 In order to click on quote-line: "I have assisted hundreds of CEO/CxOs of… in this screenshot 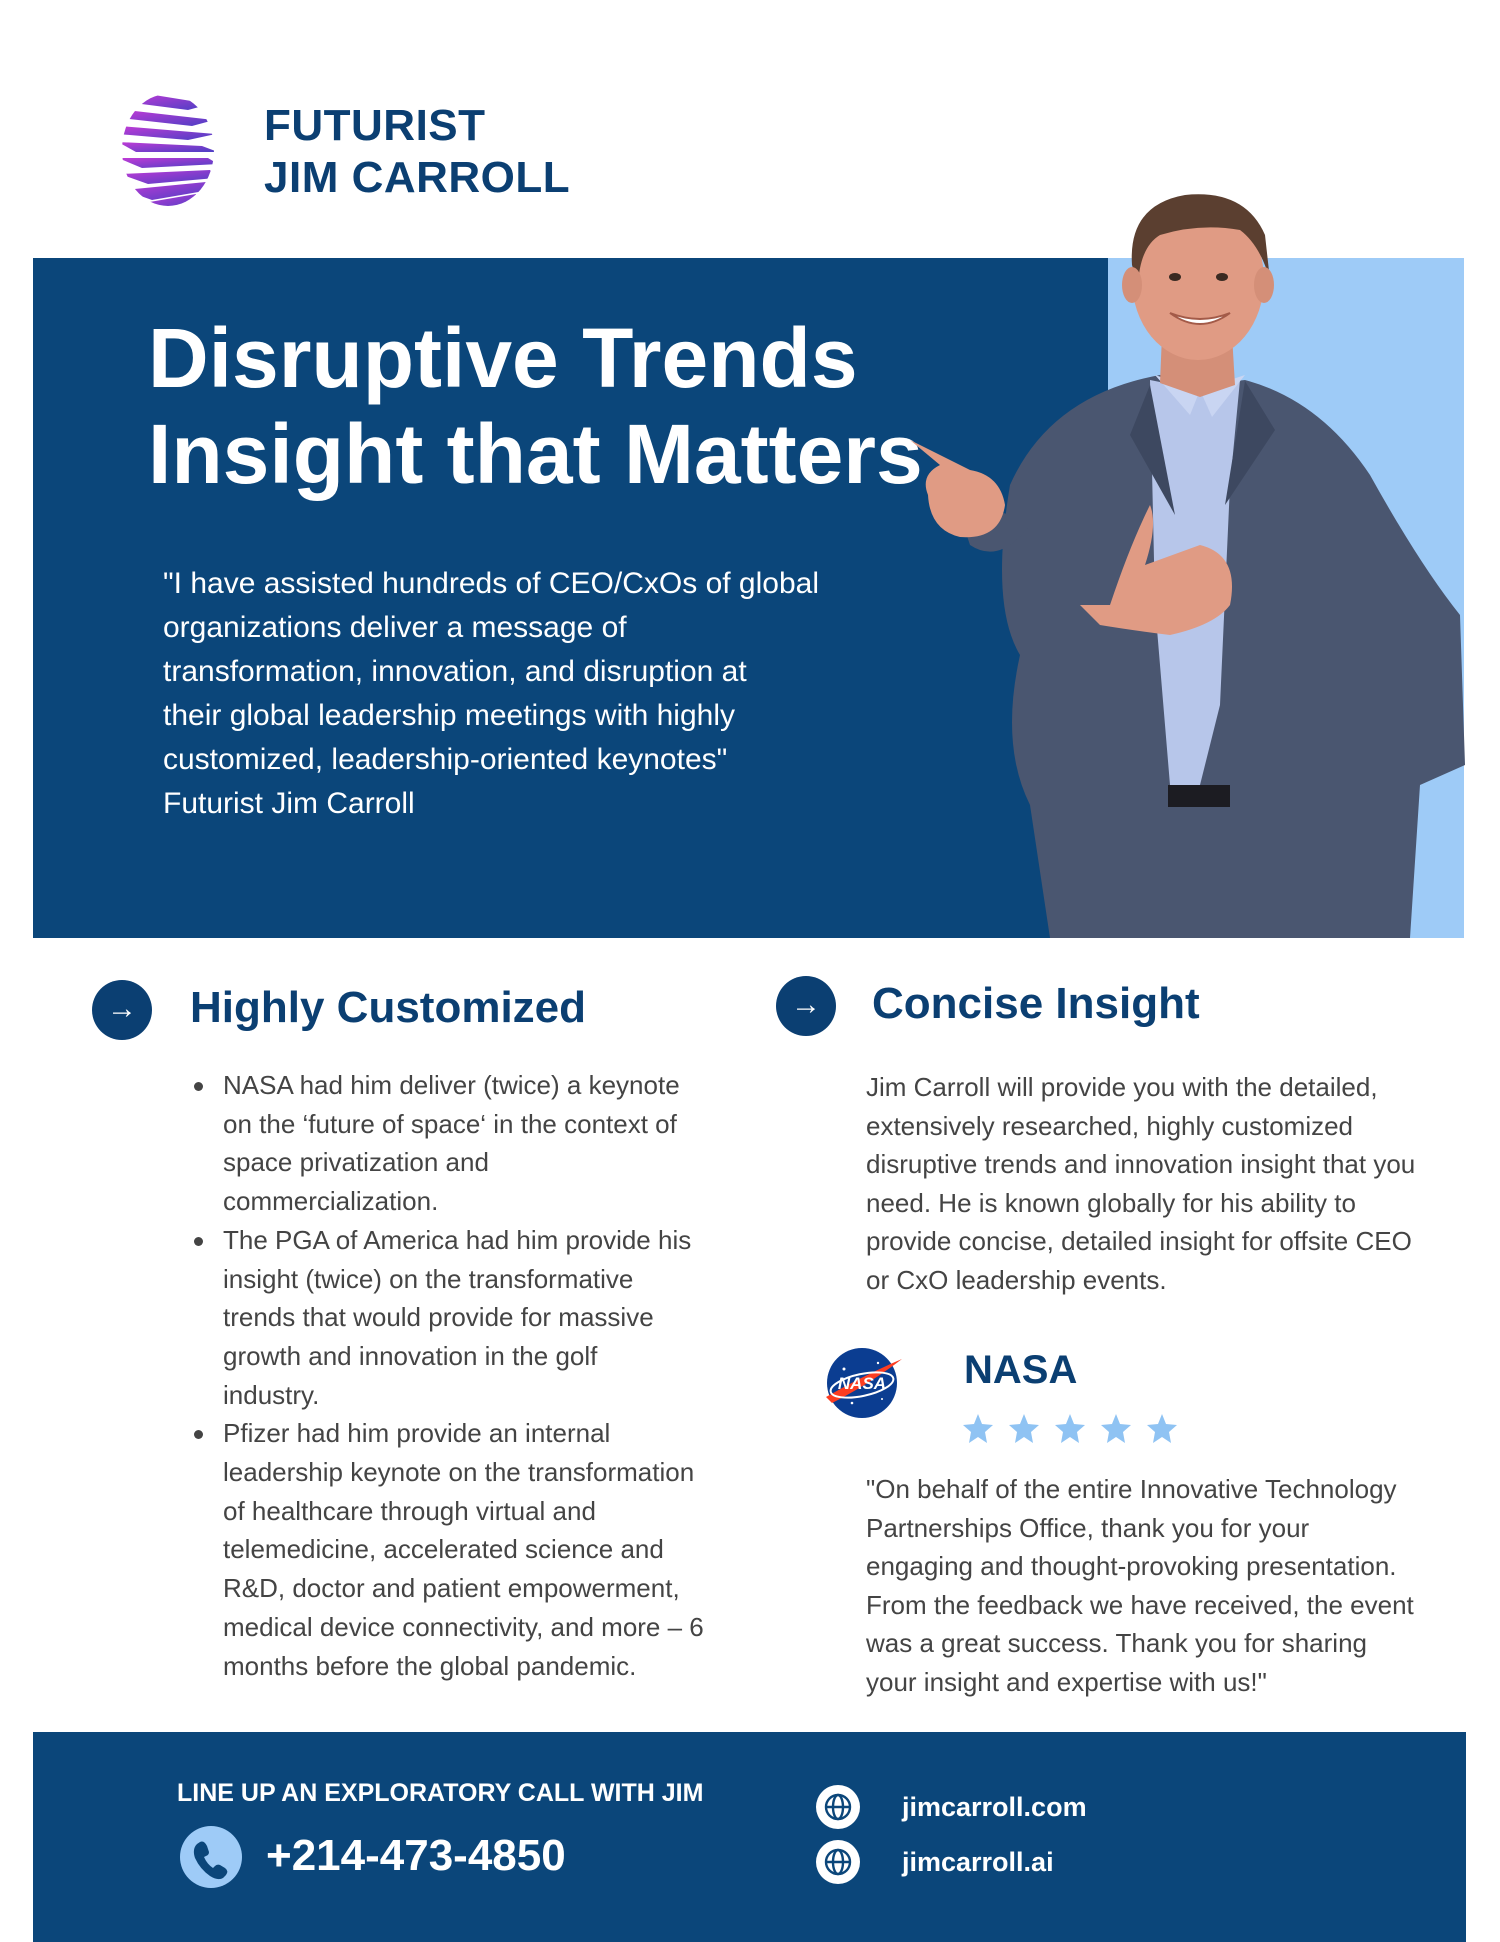, I will do `click(491, 583)`.